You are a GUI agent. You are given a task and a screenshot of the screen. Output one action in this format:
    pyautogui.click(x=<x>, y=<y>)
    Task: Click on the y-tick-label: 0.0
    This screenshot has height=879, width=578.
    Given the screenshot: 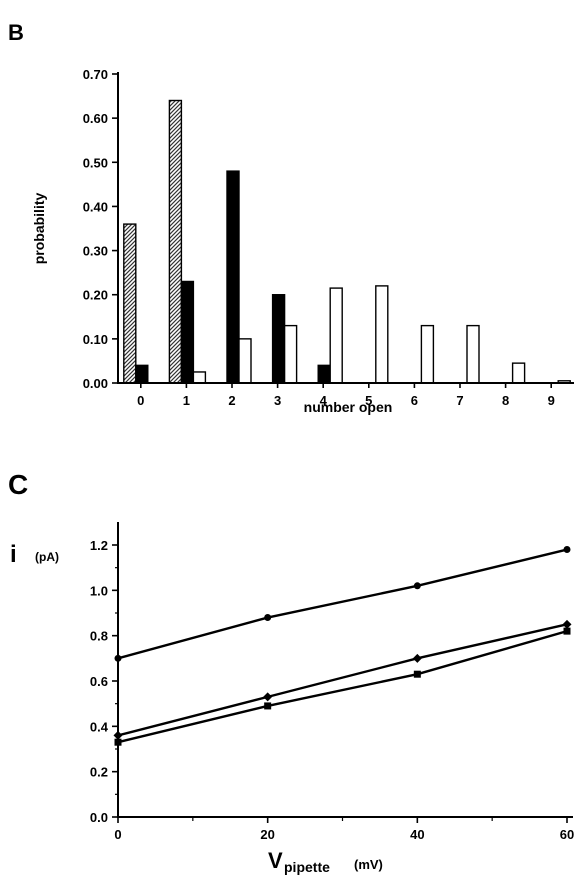 What is the action you would take?
    pyautogui.click(x=99, y=817)
    